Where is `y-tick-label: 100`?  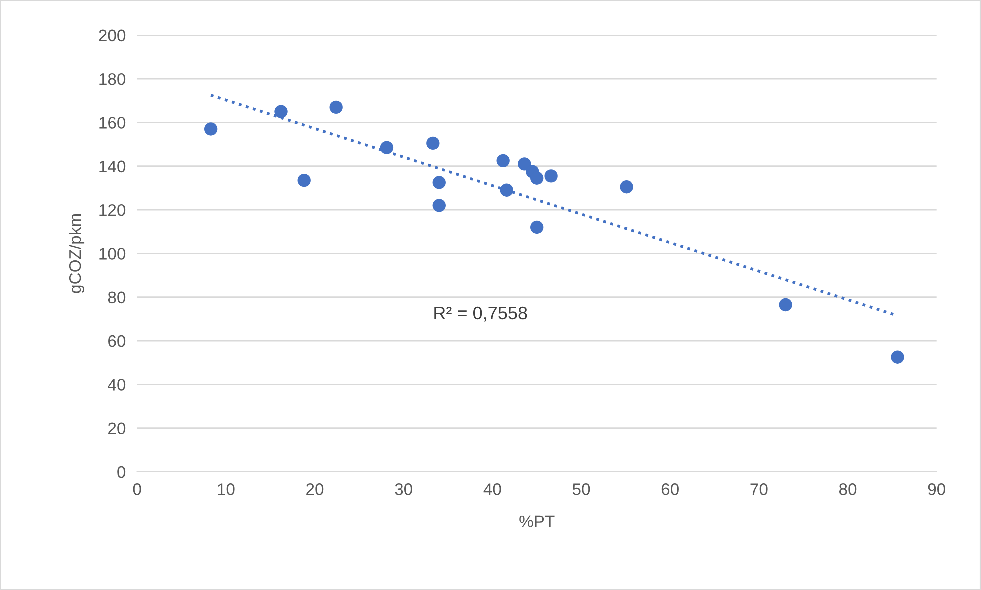
y-tick-label: 100 is located at coordinates (113, 254).